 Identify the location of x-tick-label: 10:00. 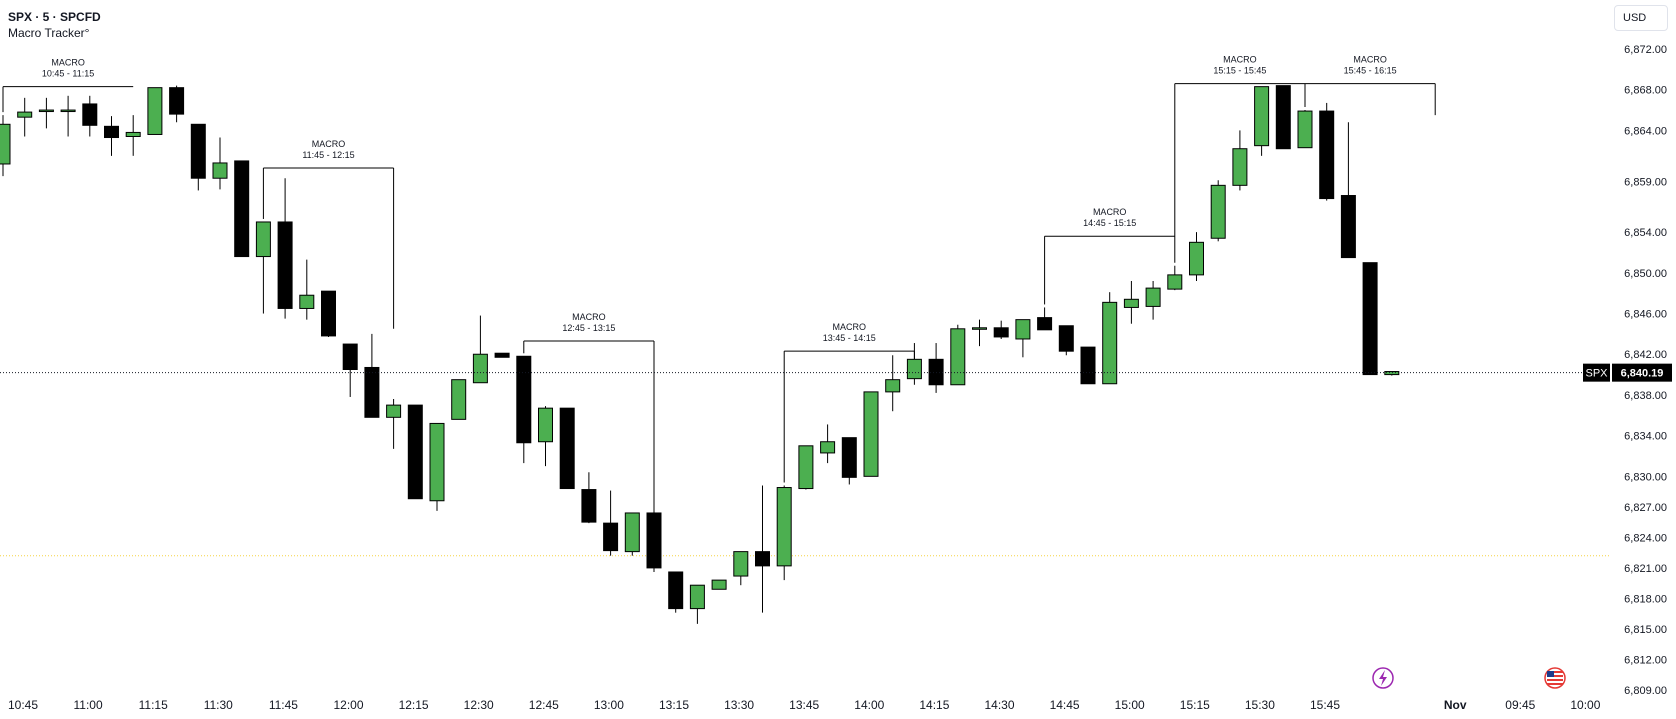
(1585, 705).